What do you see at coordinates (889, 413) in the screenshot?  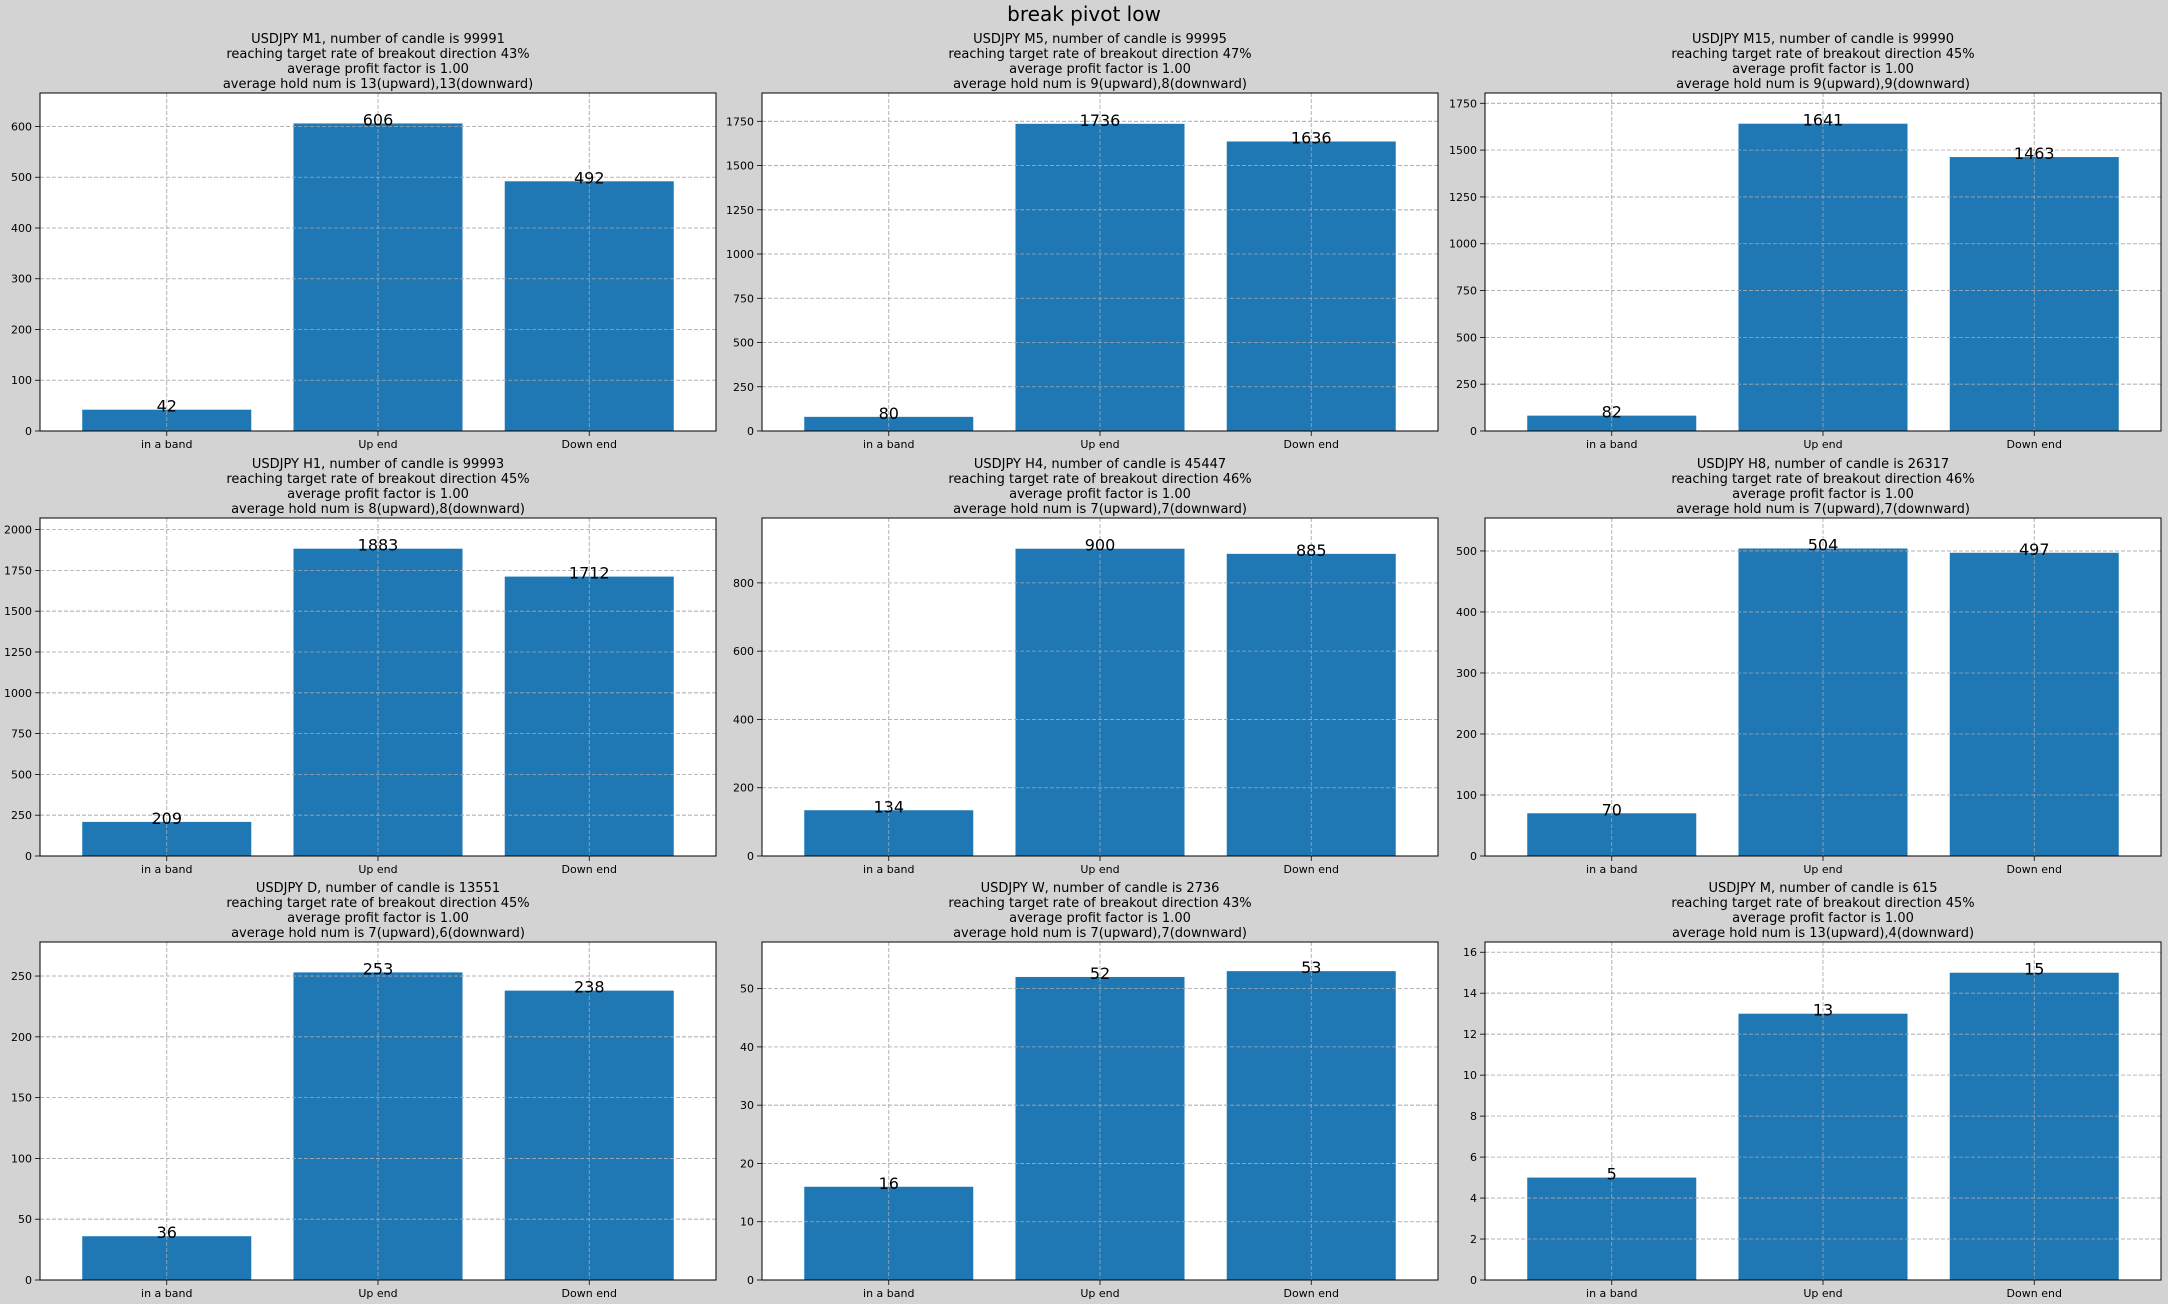 I see `bar-value-label: 80` at bounding box center [889, 413].